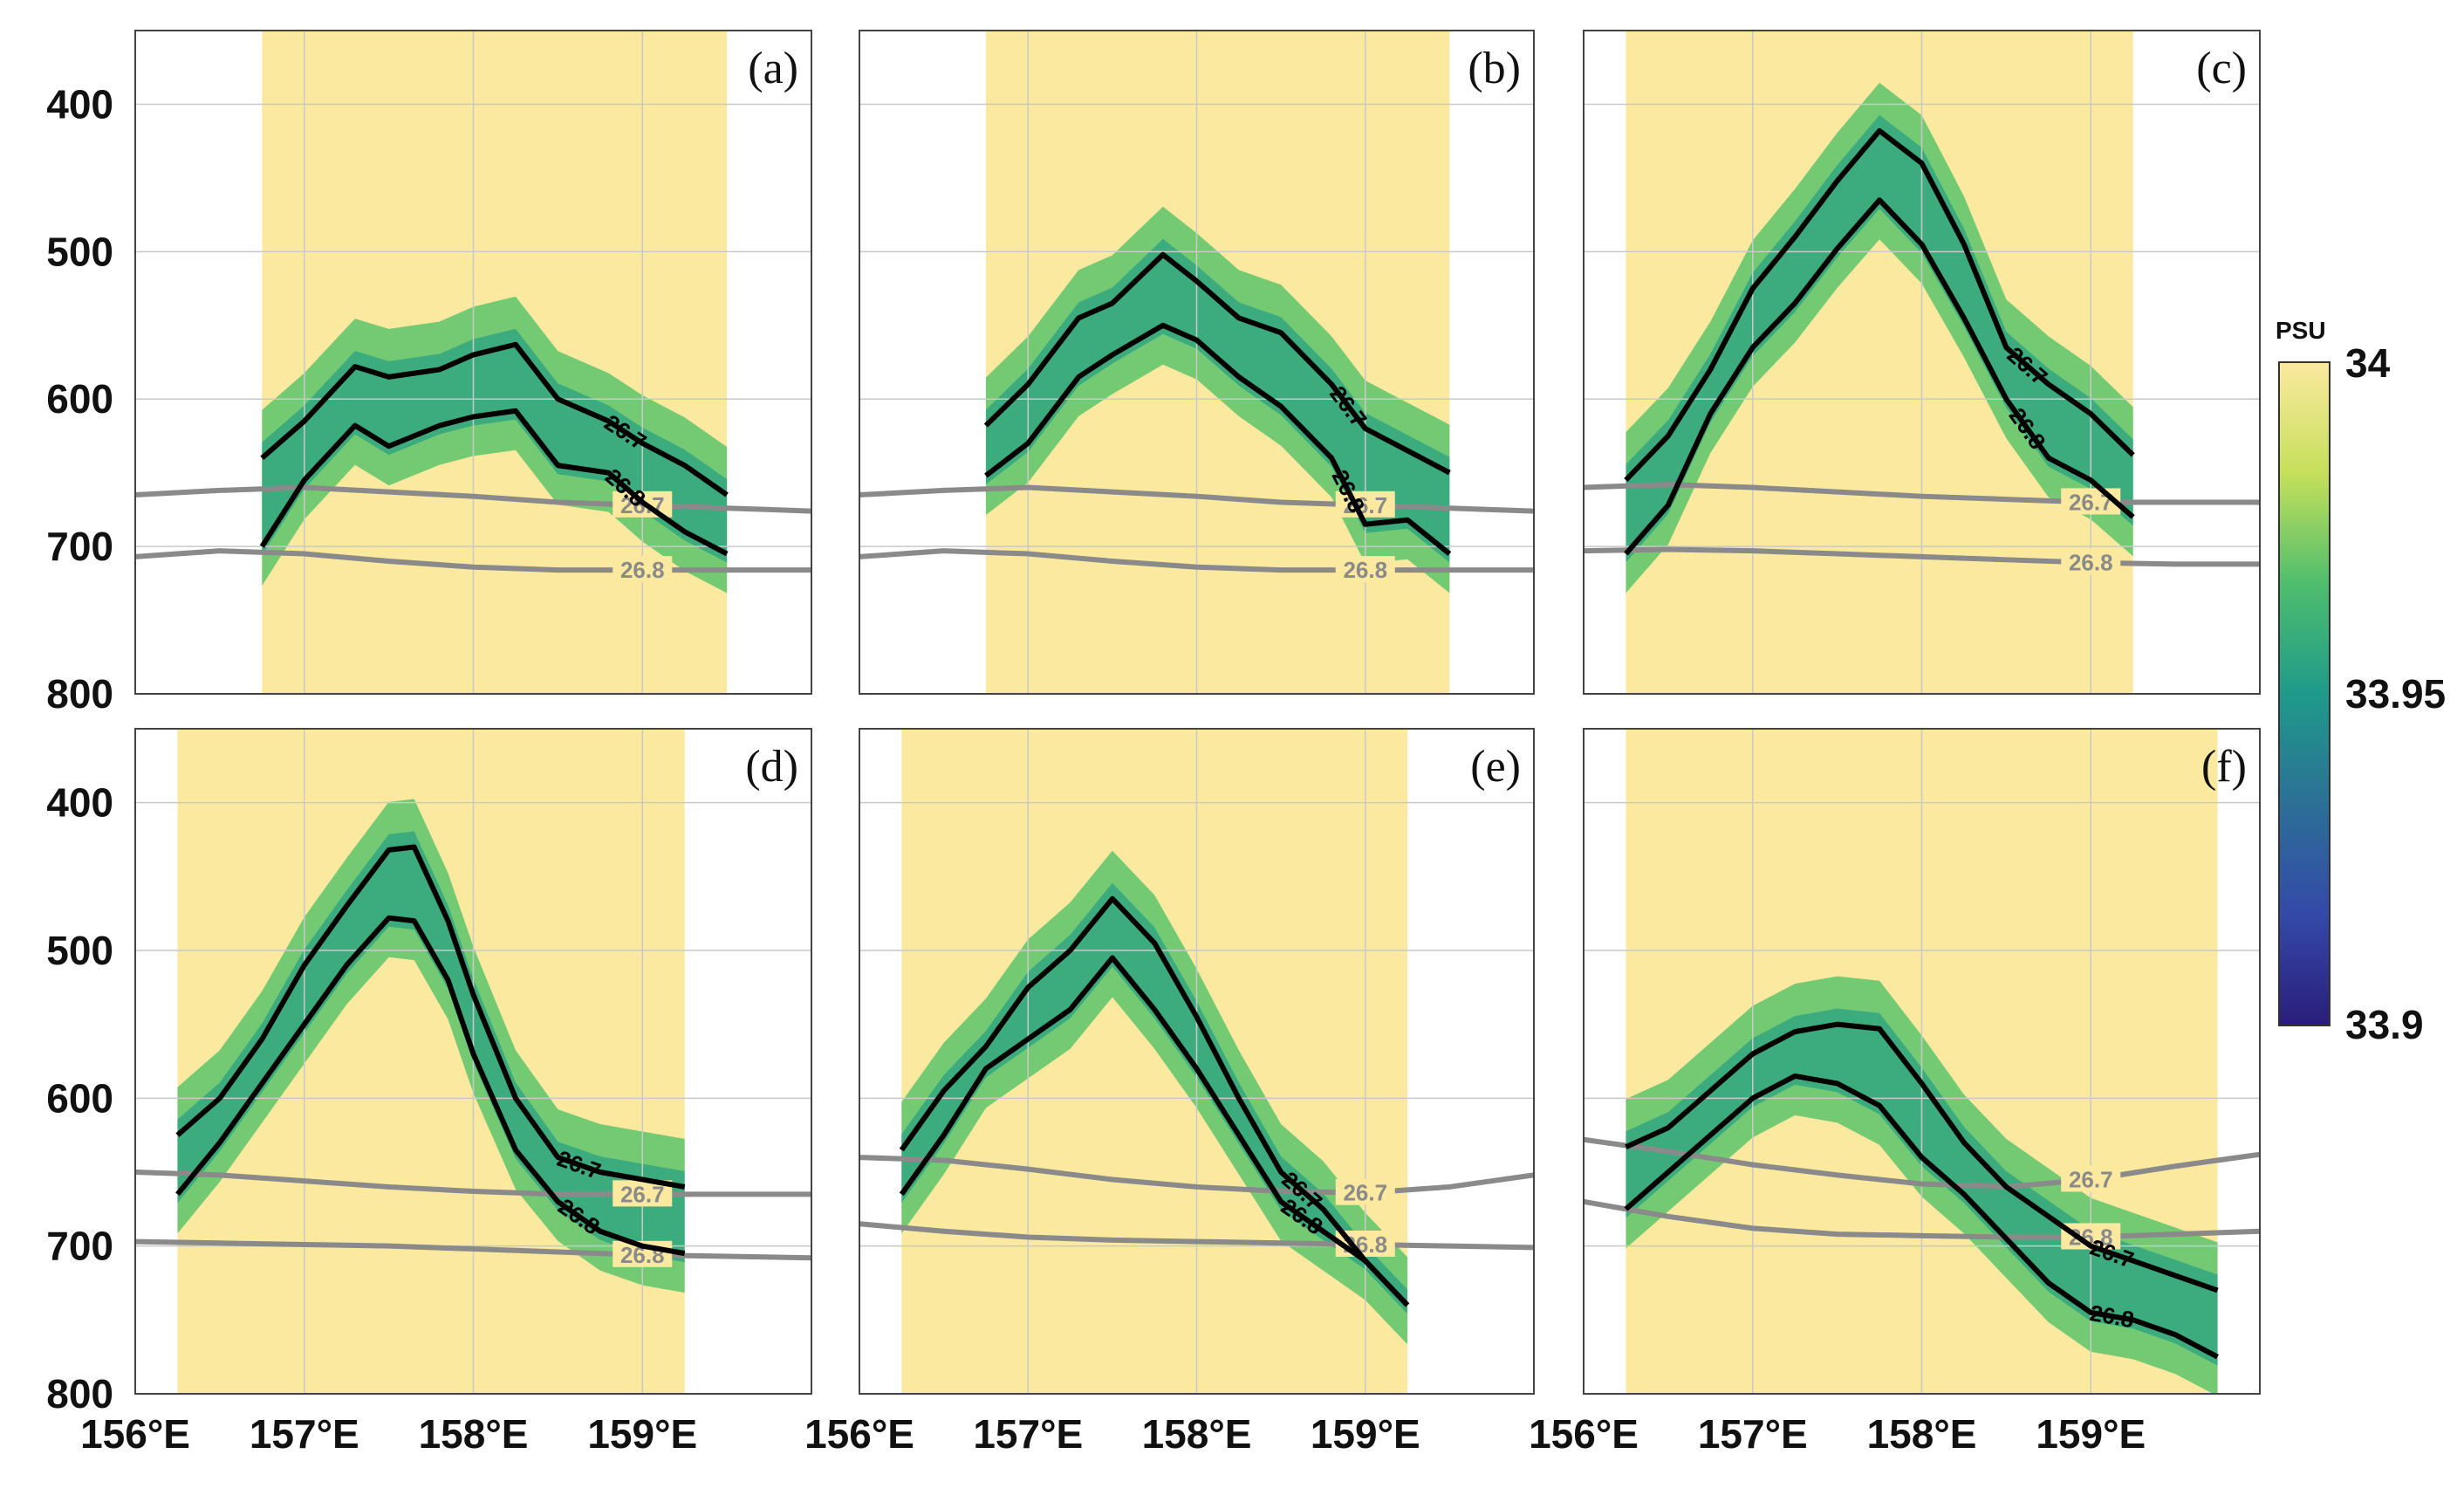 This screenshot has width=2464, height=1509. Describe the element at coordinates (2304, 693) in the screenshot. I see `colorbar-gradient` at that location.